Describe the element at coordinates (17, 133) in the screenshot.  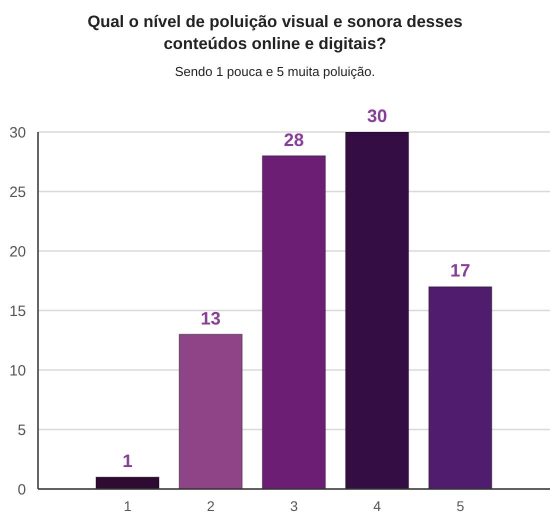
I see `y-tick-label: 30` at that location.